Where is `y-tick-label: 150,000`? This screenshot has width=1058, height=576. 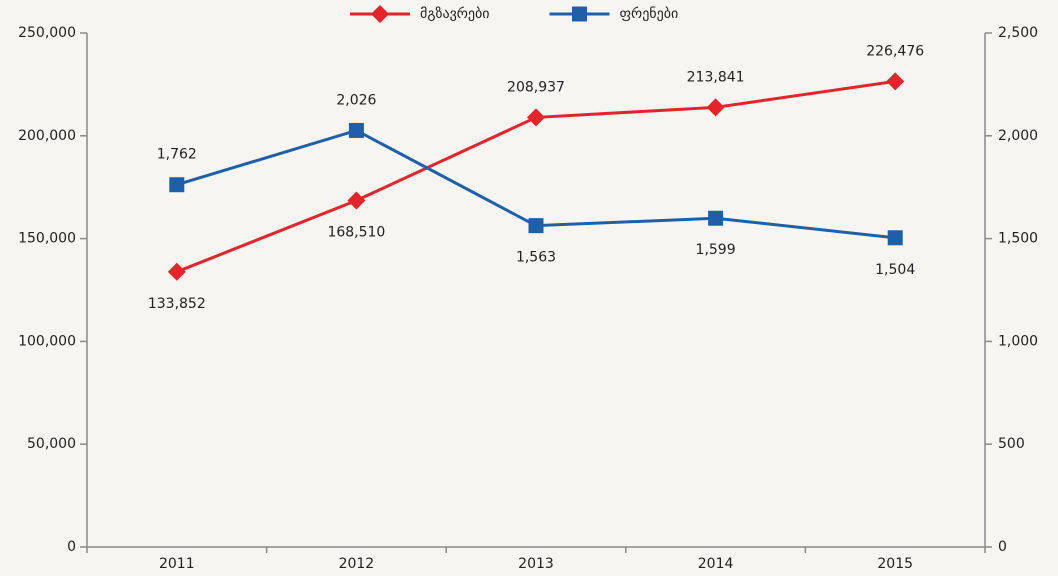 y-tick-label: 150,000 is located at coordinates (47, 239).